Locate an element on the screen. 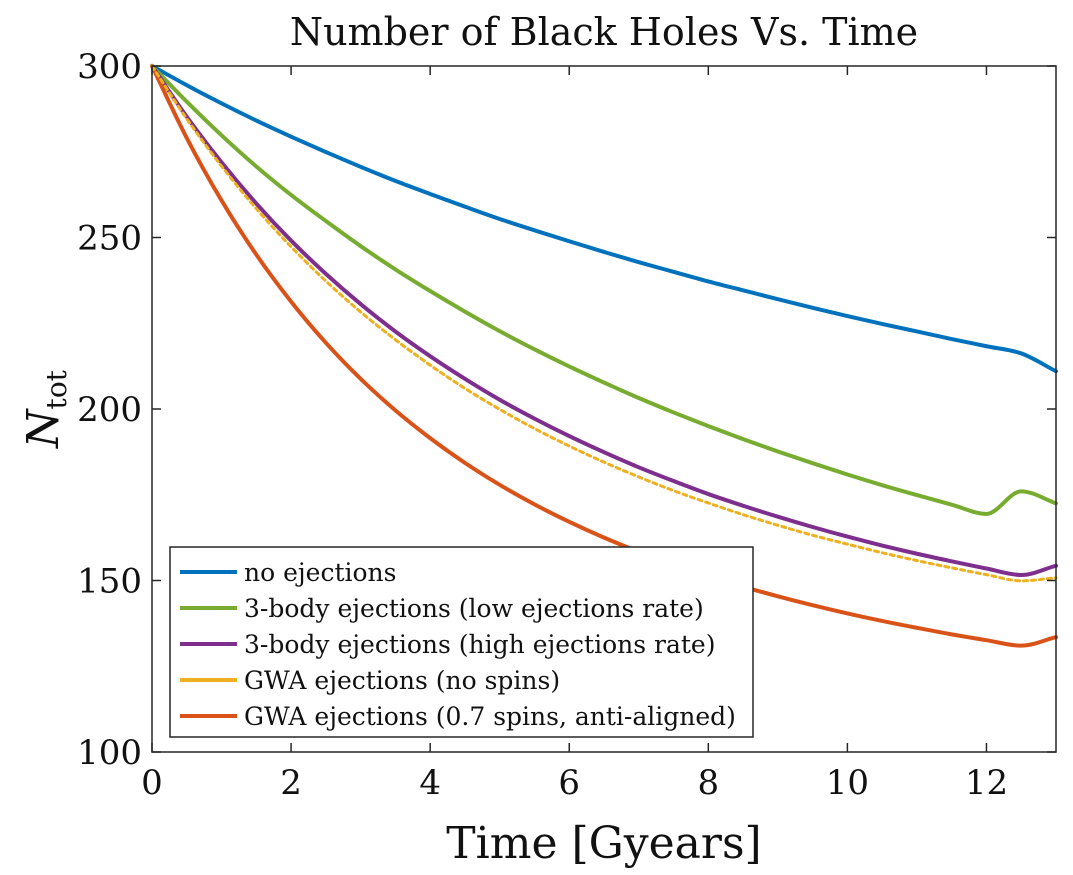 This screenshot has height=875, width=1073. y-tick-label: 250 is located at coordinates (109, 239).